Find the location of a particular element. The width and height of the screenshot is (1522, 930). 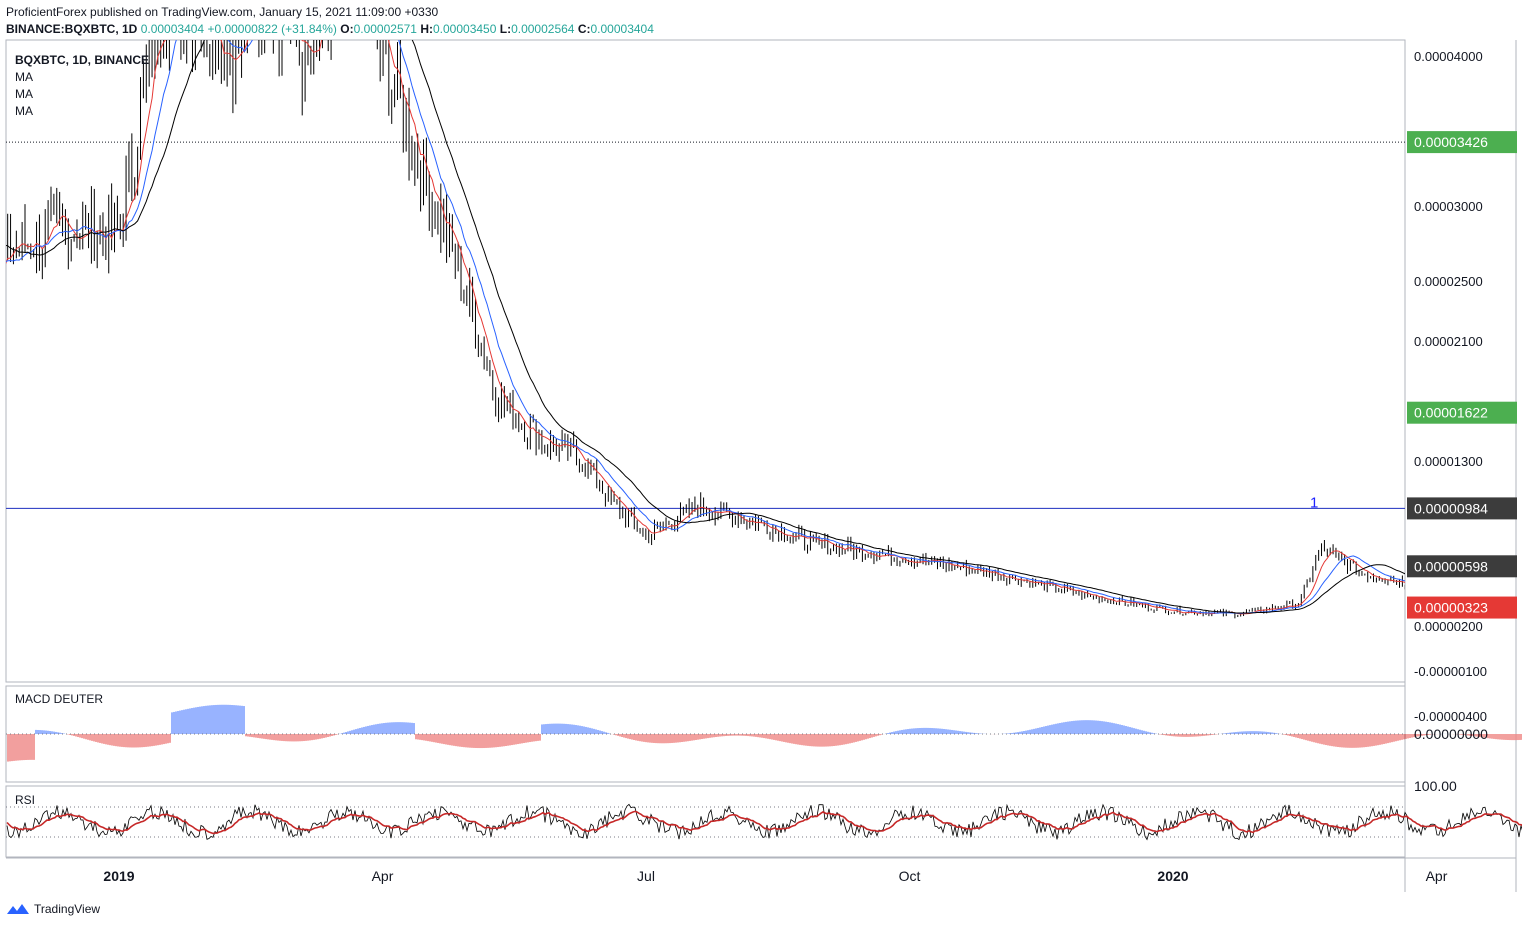

last-price: 0.00003404 is located at coordinates (172, 29).